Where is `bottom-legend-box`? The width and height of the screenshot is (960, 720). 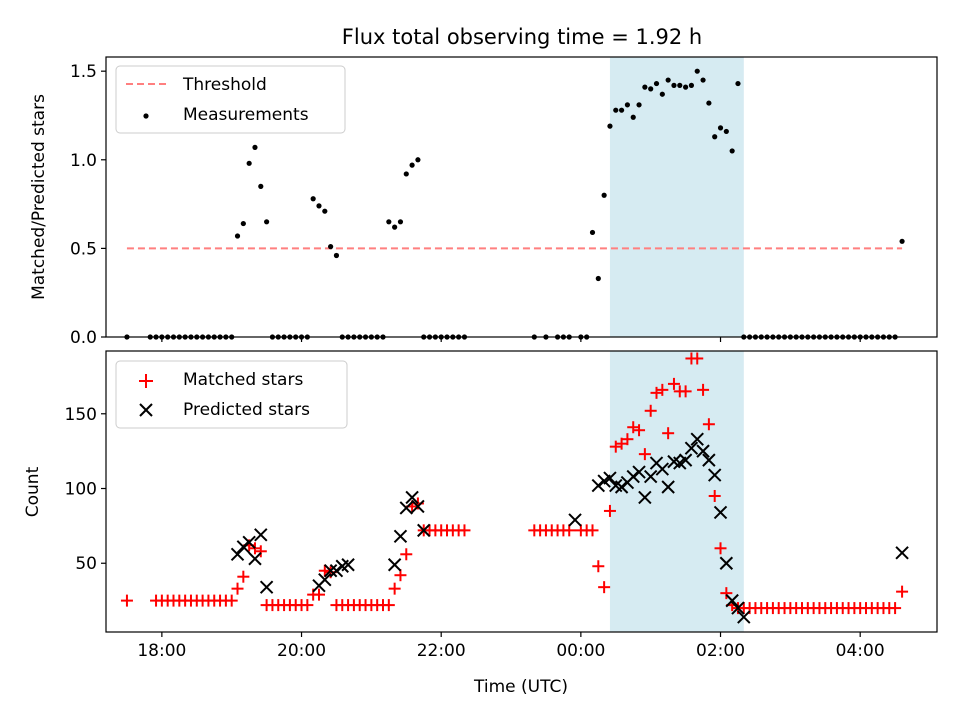 bottom-legend-box is located at coordinates (231, 394).